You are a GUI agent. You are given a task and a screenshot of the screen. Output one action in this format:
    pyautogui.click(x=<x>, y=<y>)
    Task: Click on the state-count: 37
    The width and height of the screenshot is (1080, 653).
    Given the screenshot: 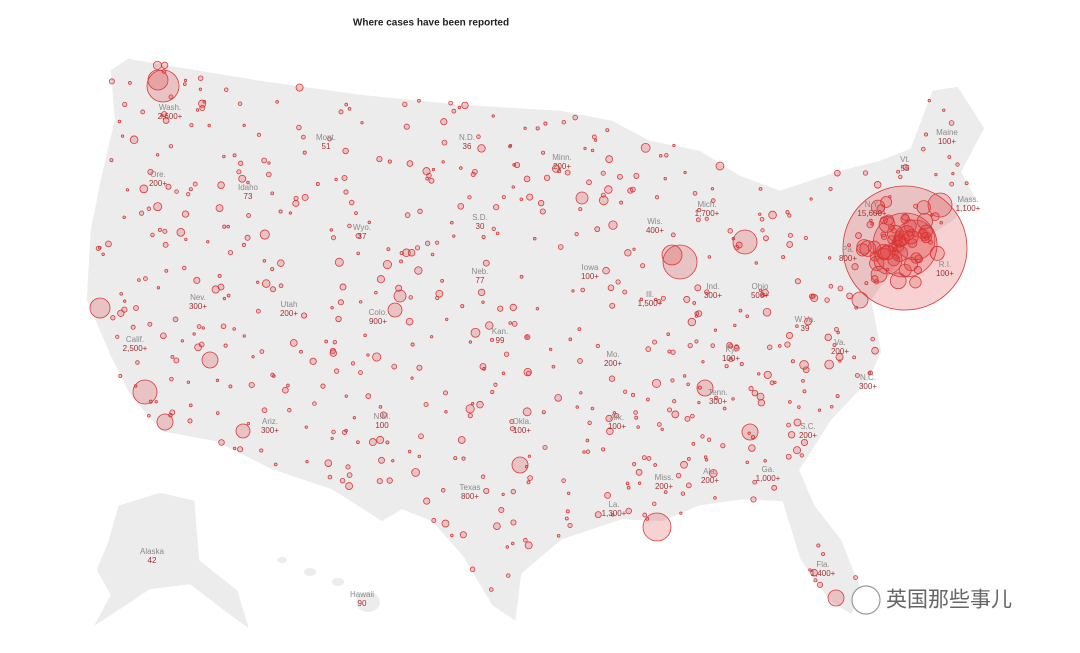 What is the action you would take?
    pyautogui.click(x=362, y=236)
    